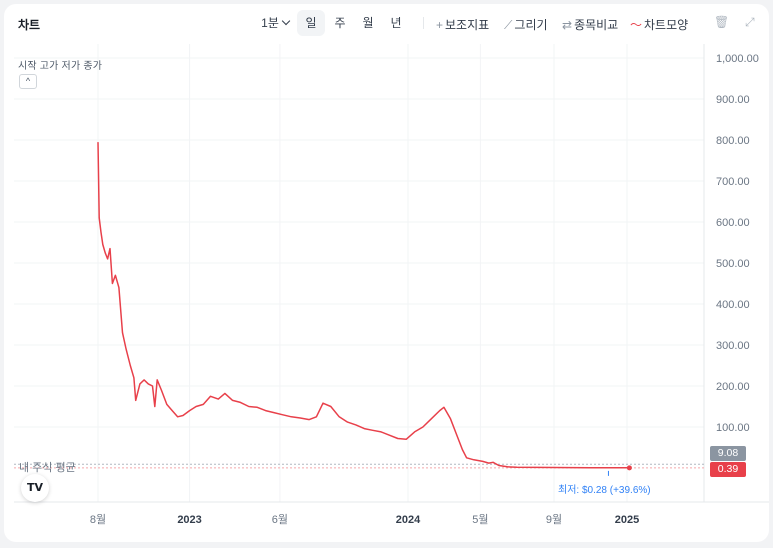 The image size is (773, 548). I want to click on y-tick-label: 100.00, so click(733, 428).